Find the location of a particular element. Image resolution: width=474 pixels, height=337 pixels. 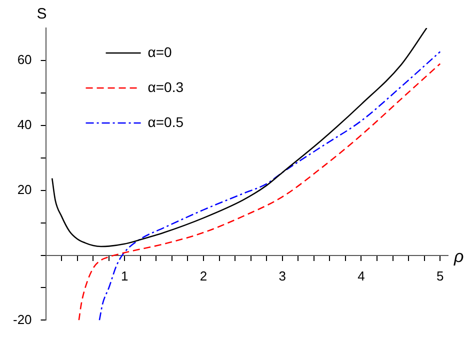

y-tick-label: -20 is located at coordinates (22, 319).